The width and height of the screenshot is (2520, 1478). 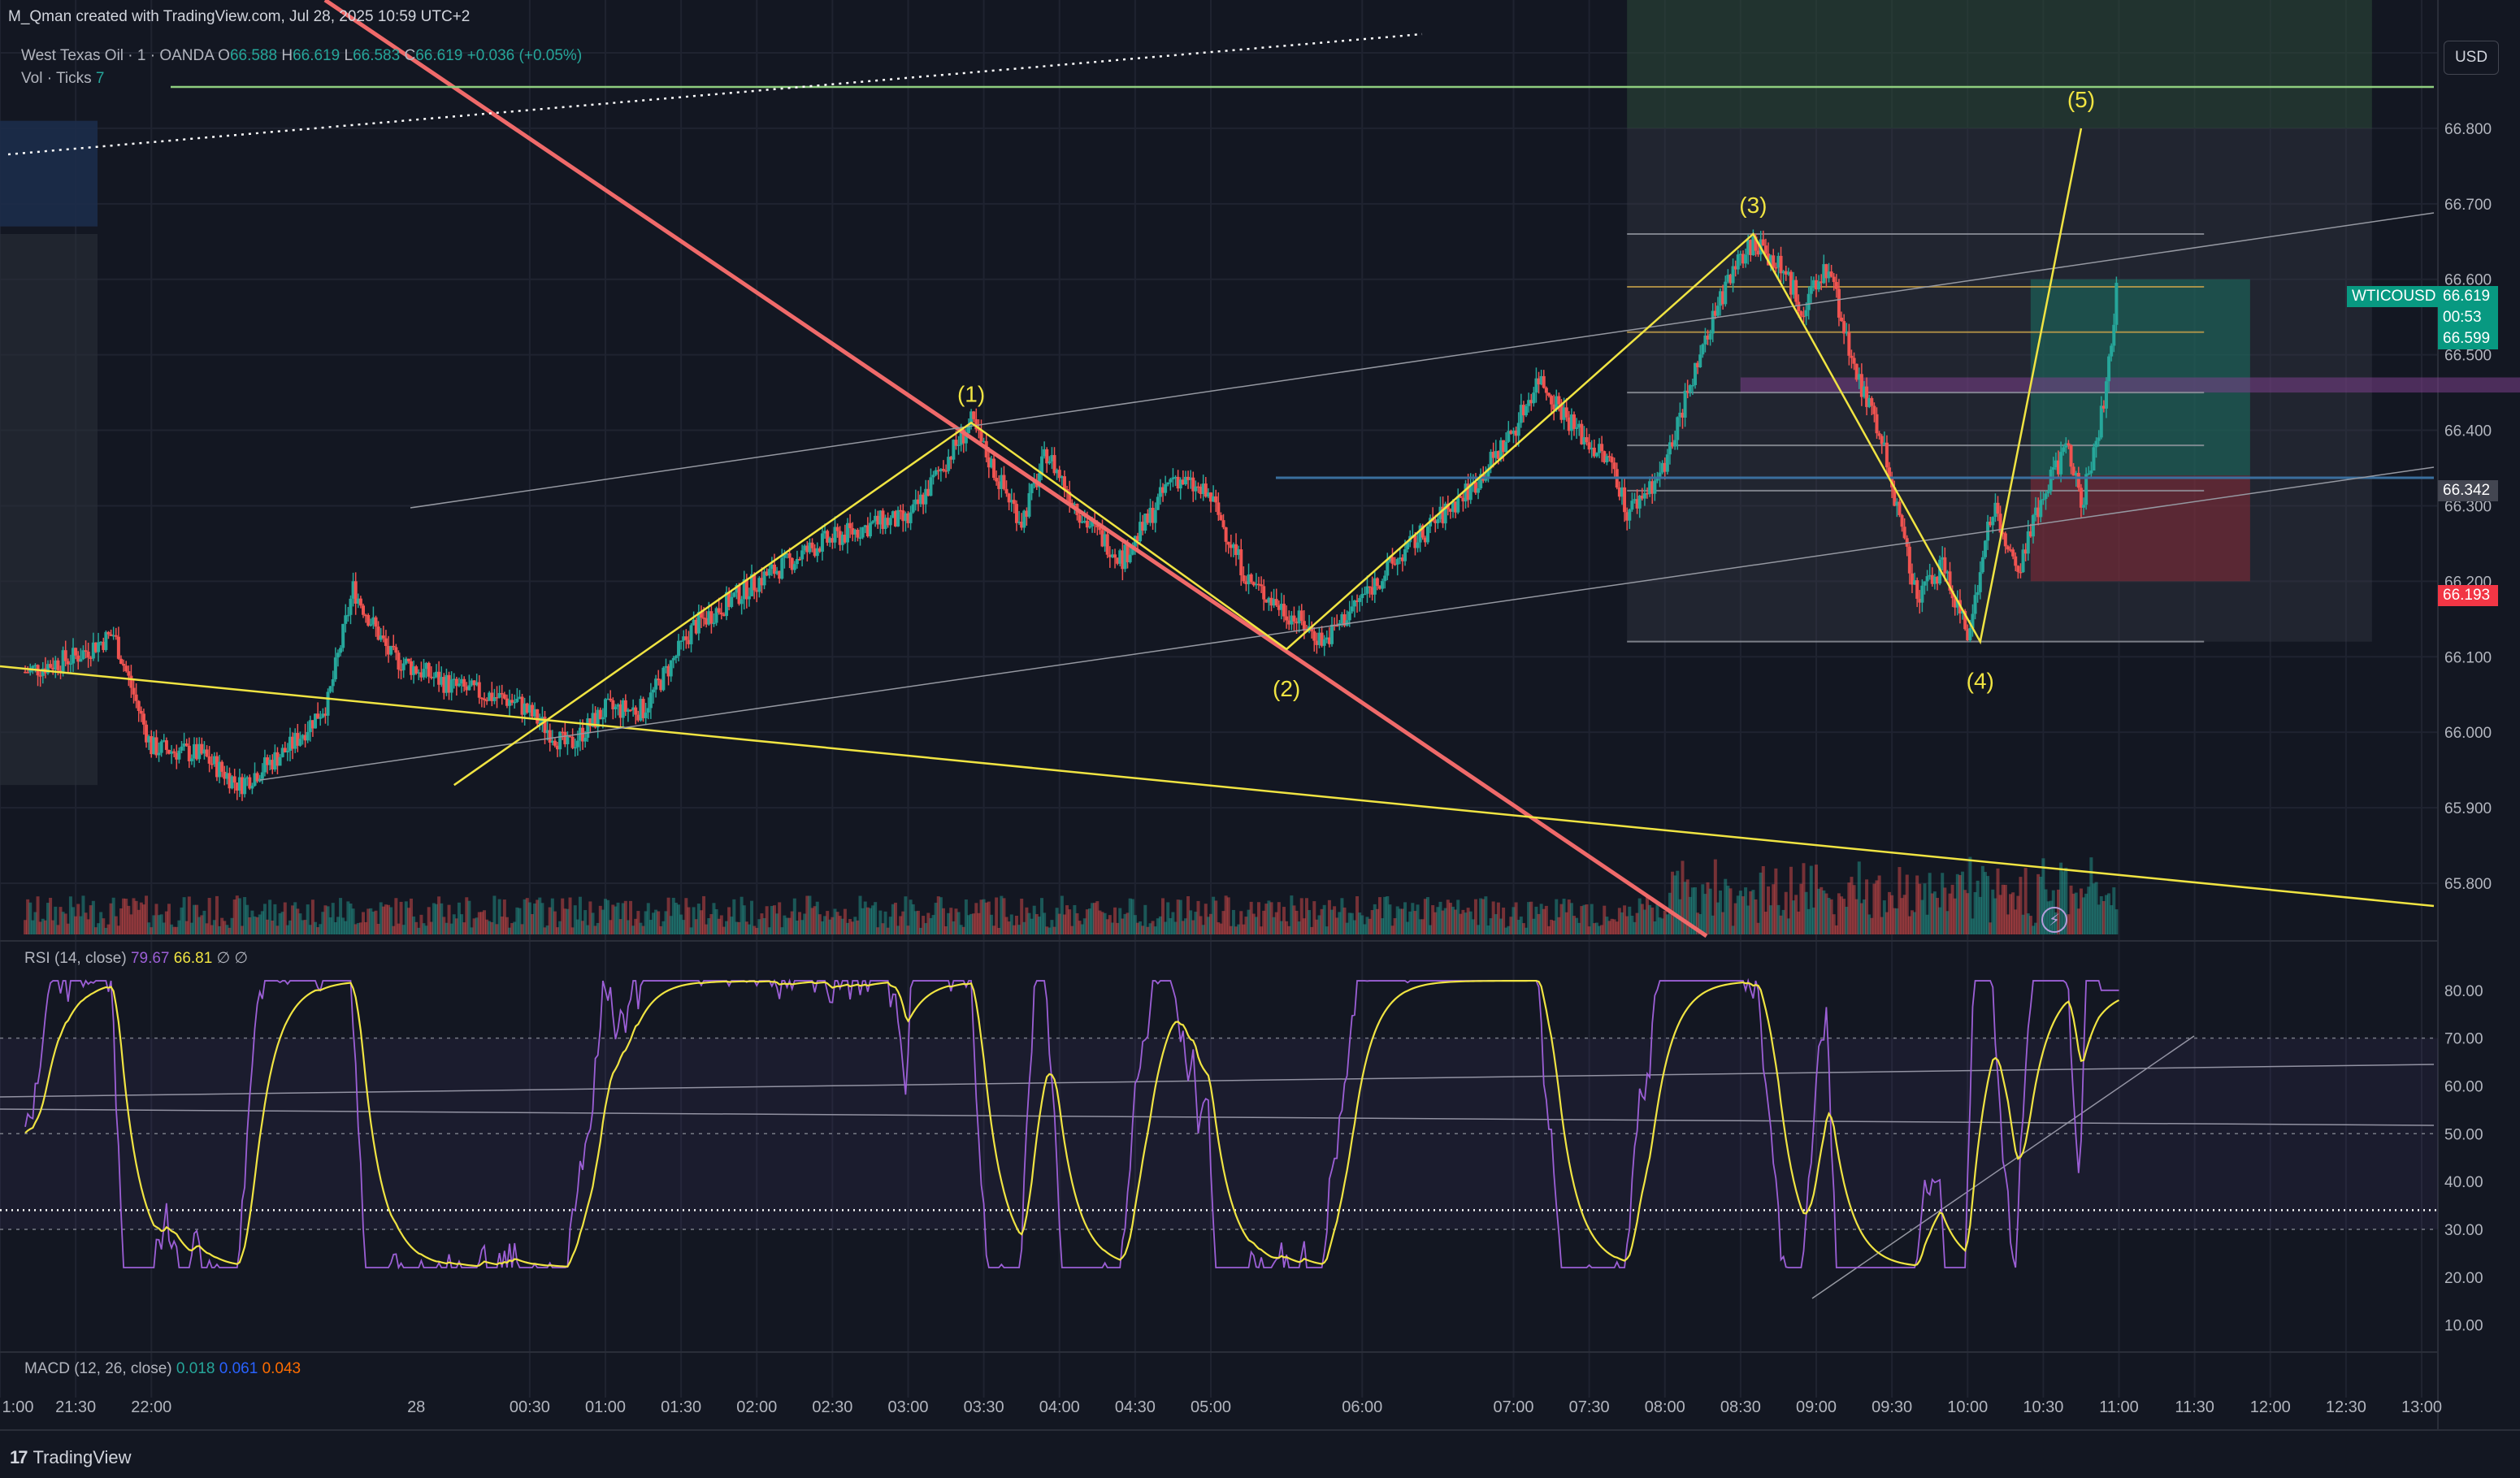 What do you see at coordinates (2472, 58) in the screenshot?
I see `currency-button: USD` at bounding box center [2472, 58].